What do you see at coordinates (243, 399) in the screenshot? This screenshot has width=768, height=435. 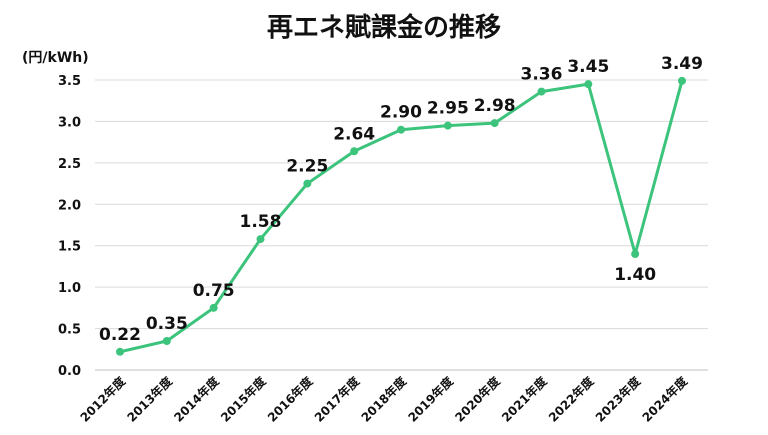 I see `x-tick-label: 2015年度` at bounding box center [243, 399].